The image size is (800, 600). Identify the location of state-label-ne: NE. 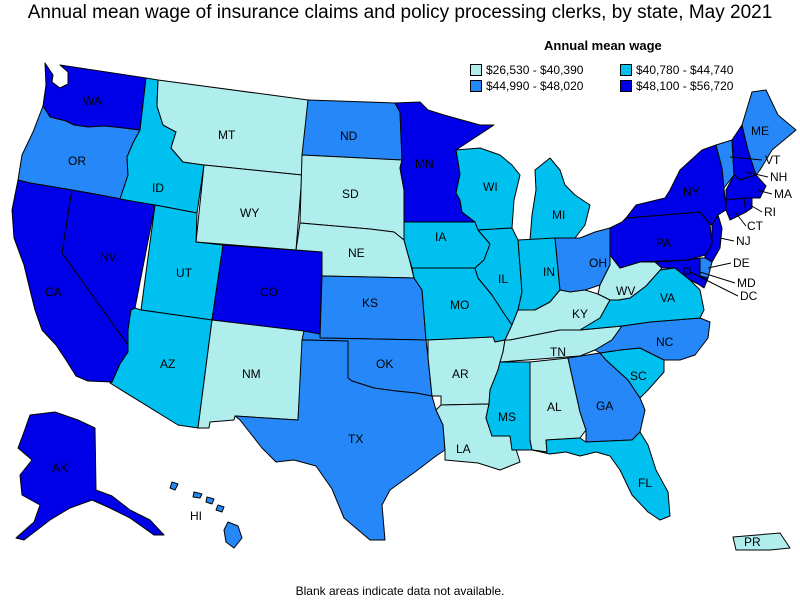
(356, 253).